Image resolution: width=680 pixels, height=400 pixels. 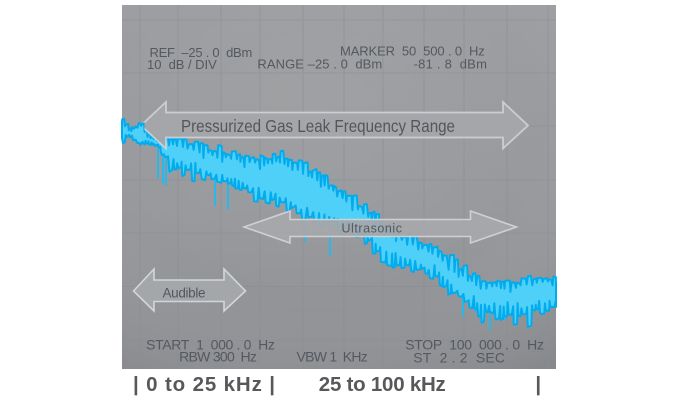 What do you see at coordinates (182, 64) in the screenshot?
I see `svg-text: 10 dB / DIV` at bounding box center [182, 64].